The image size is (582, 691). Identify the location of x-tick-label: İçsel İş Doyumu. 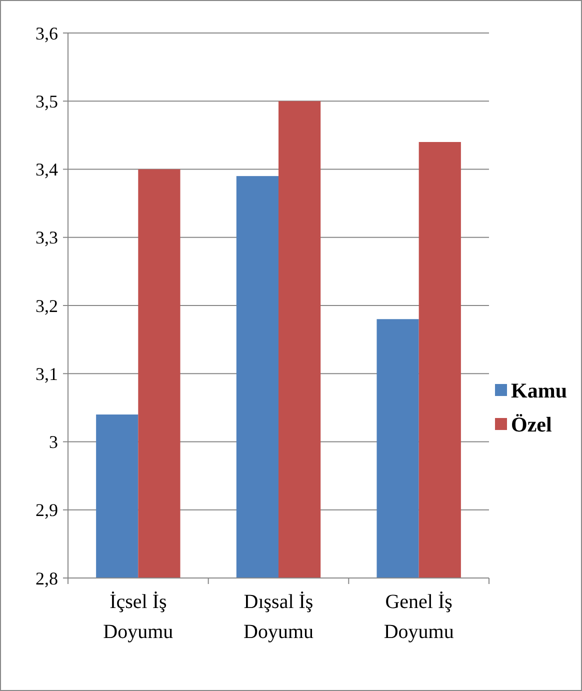
(138, 617).